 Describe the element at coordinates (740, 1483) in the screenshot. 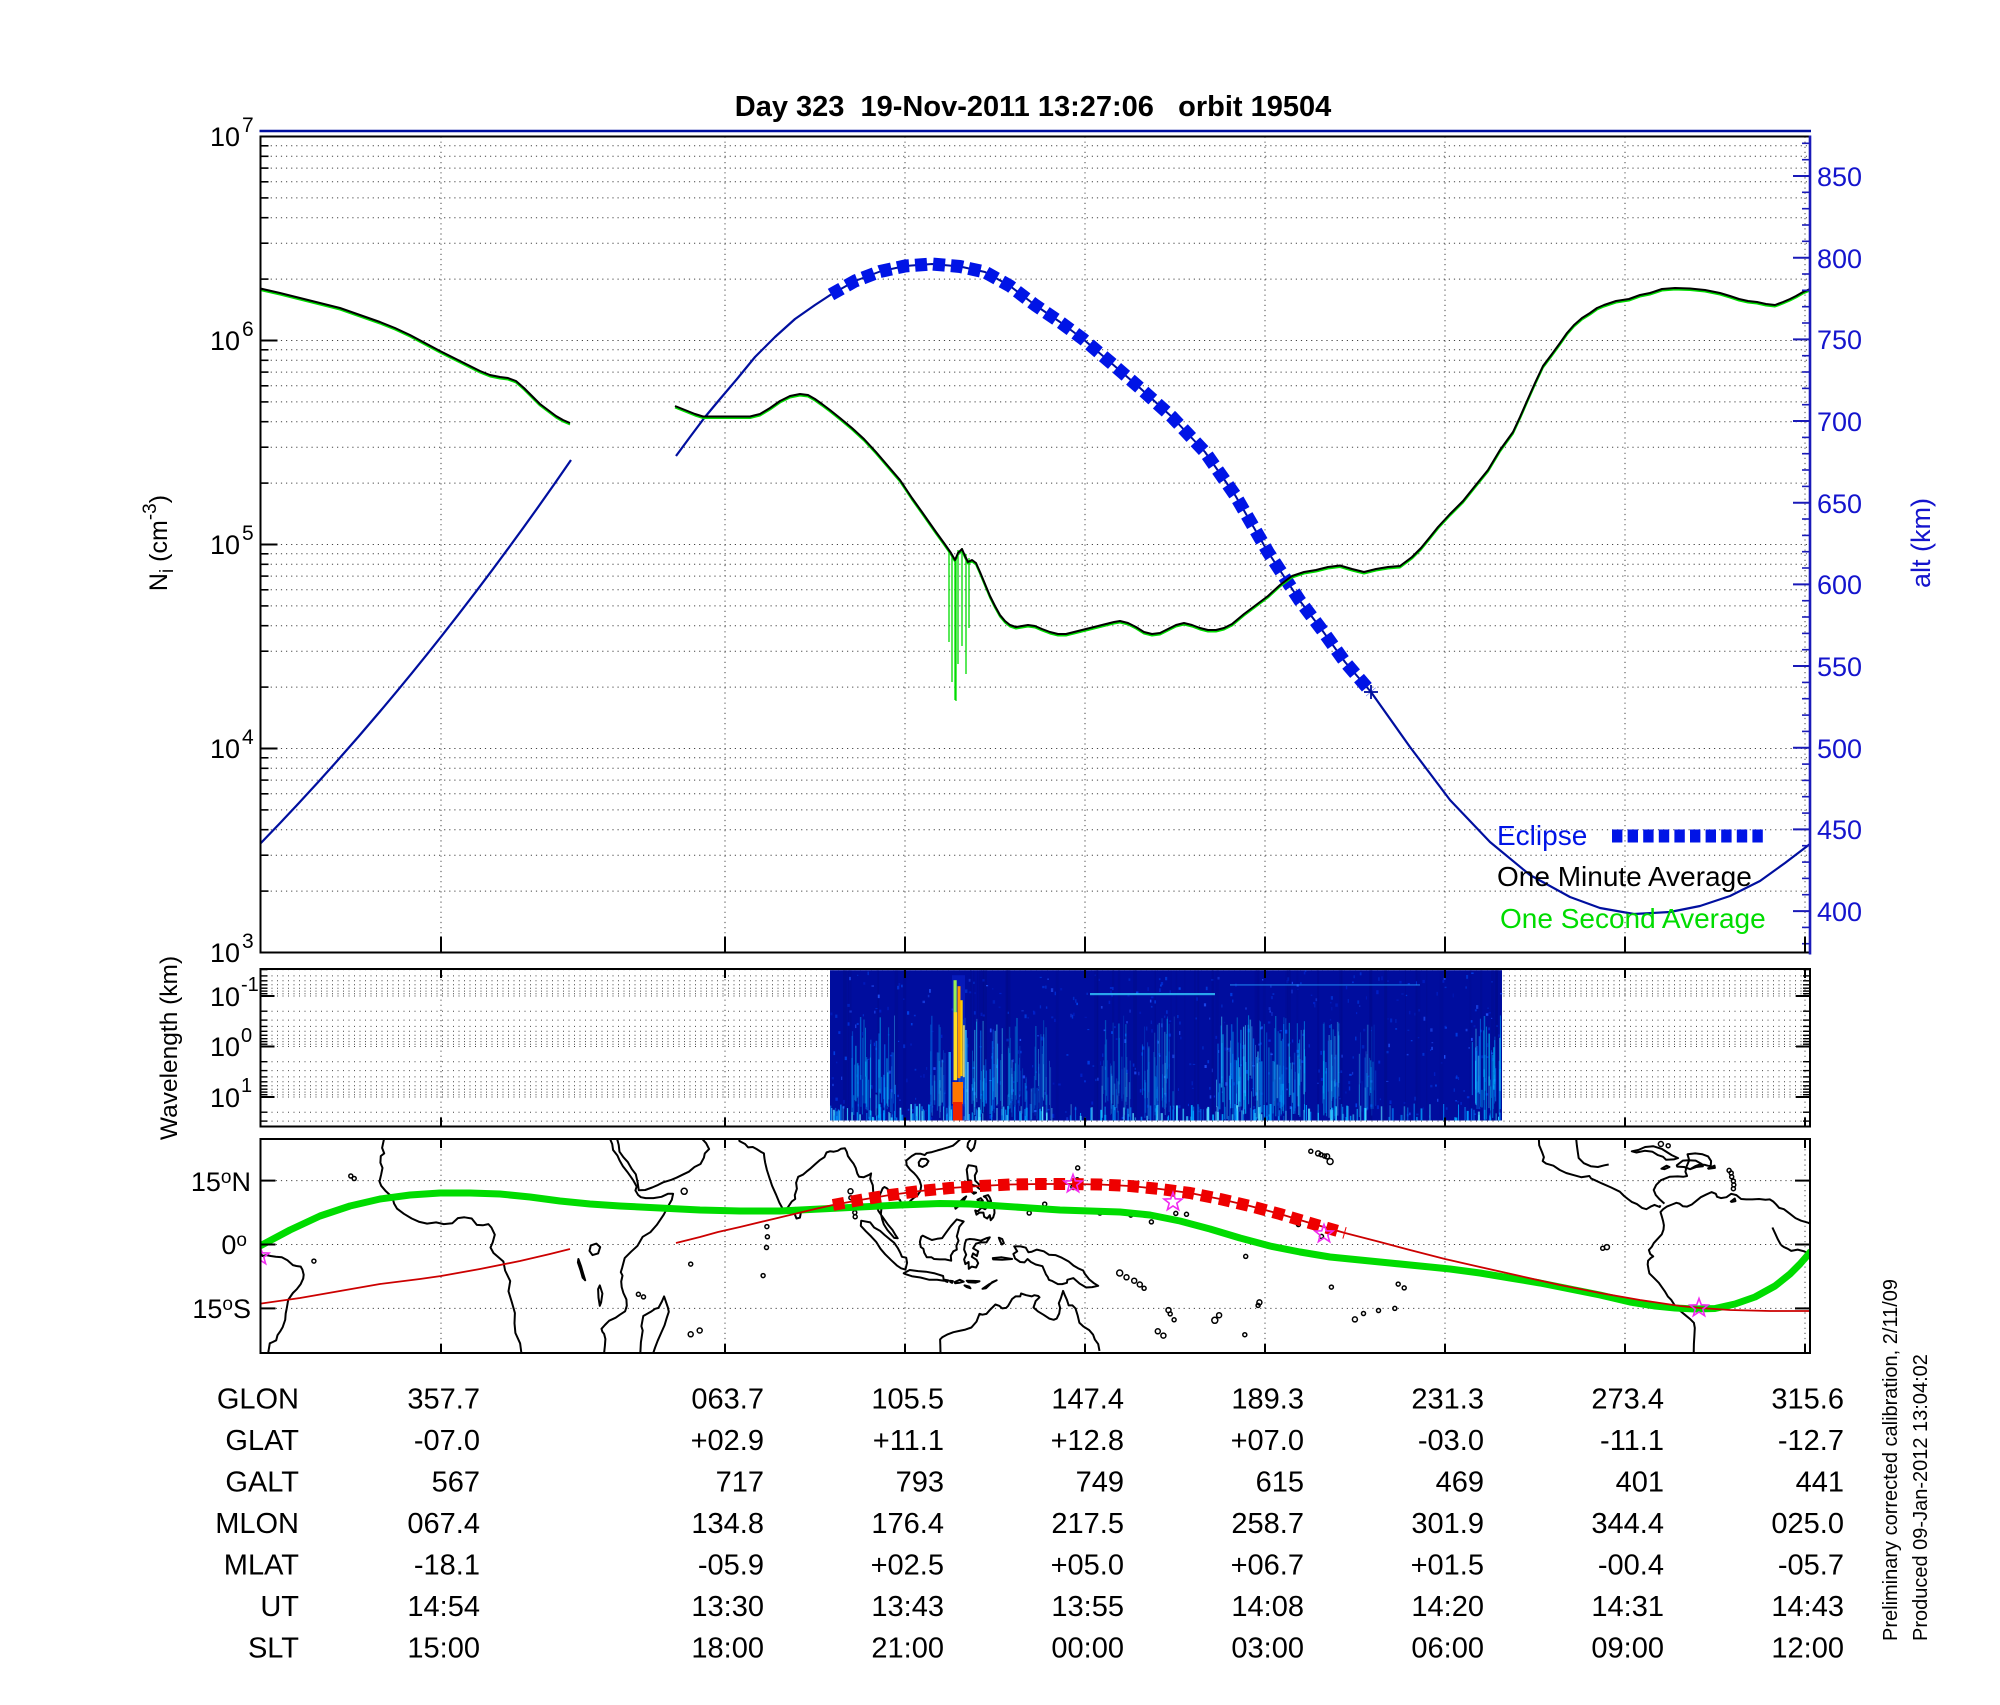

I see `svg-text: 717` at that location.